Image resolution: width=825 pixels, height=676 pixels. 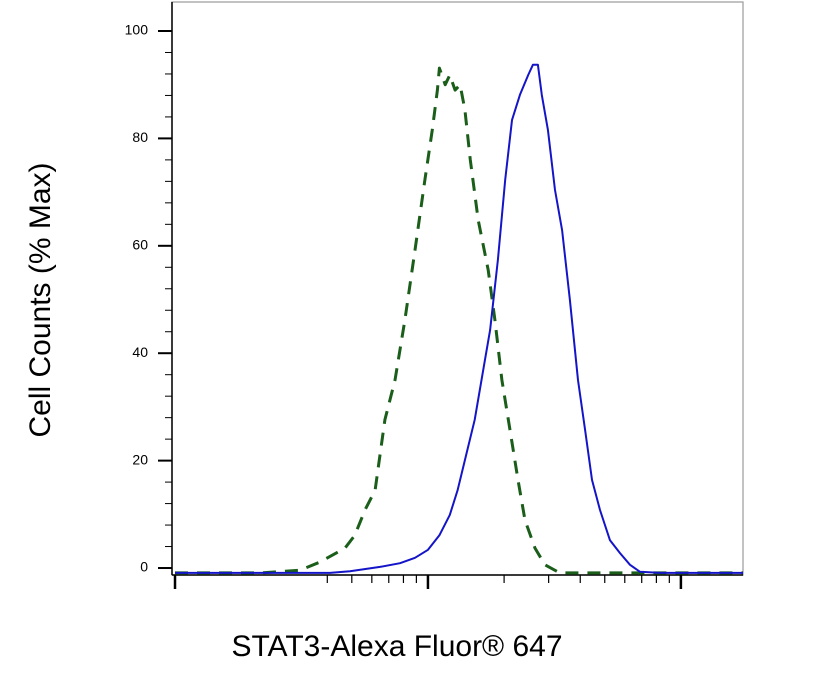 I want to click on y-tick-label: 100, so click(x=137, y=30).